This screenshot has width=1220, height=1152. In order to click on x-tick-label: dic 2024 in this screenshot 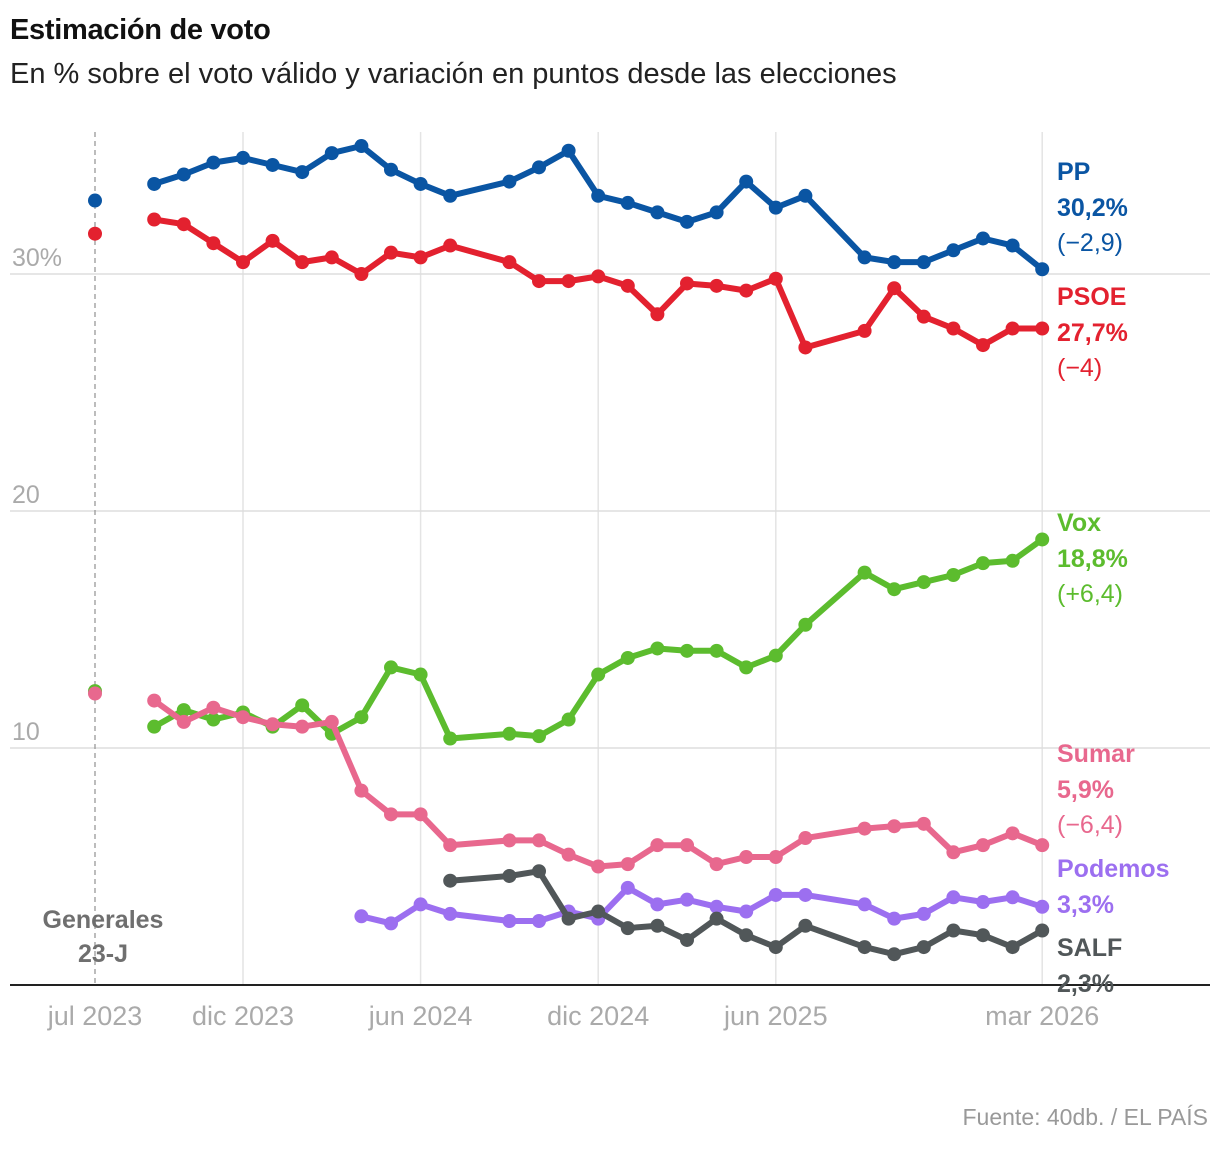, I will do `click(598, 1016)`.